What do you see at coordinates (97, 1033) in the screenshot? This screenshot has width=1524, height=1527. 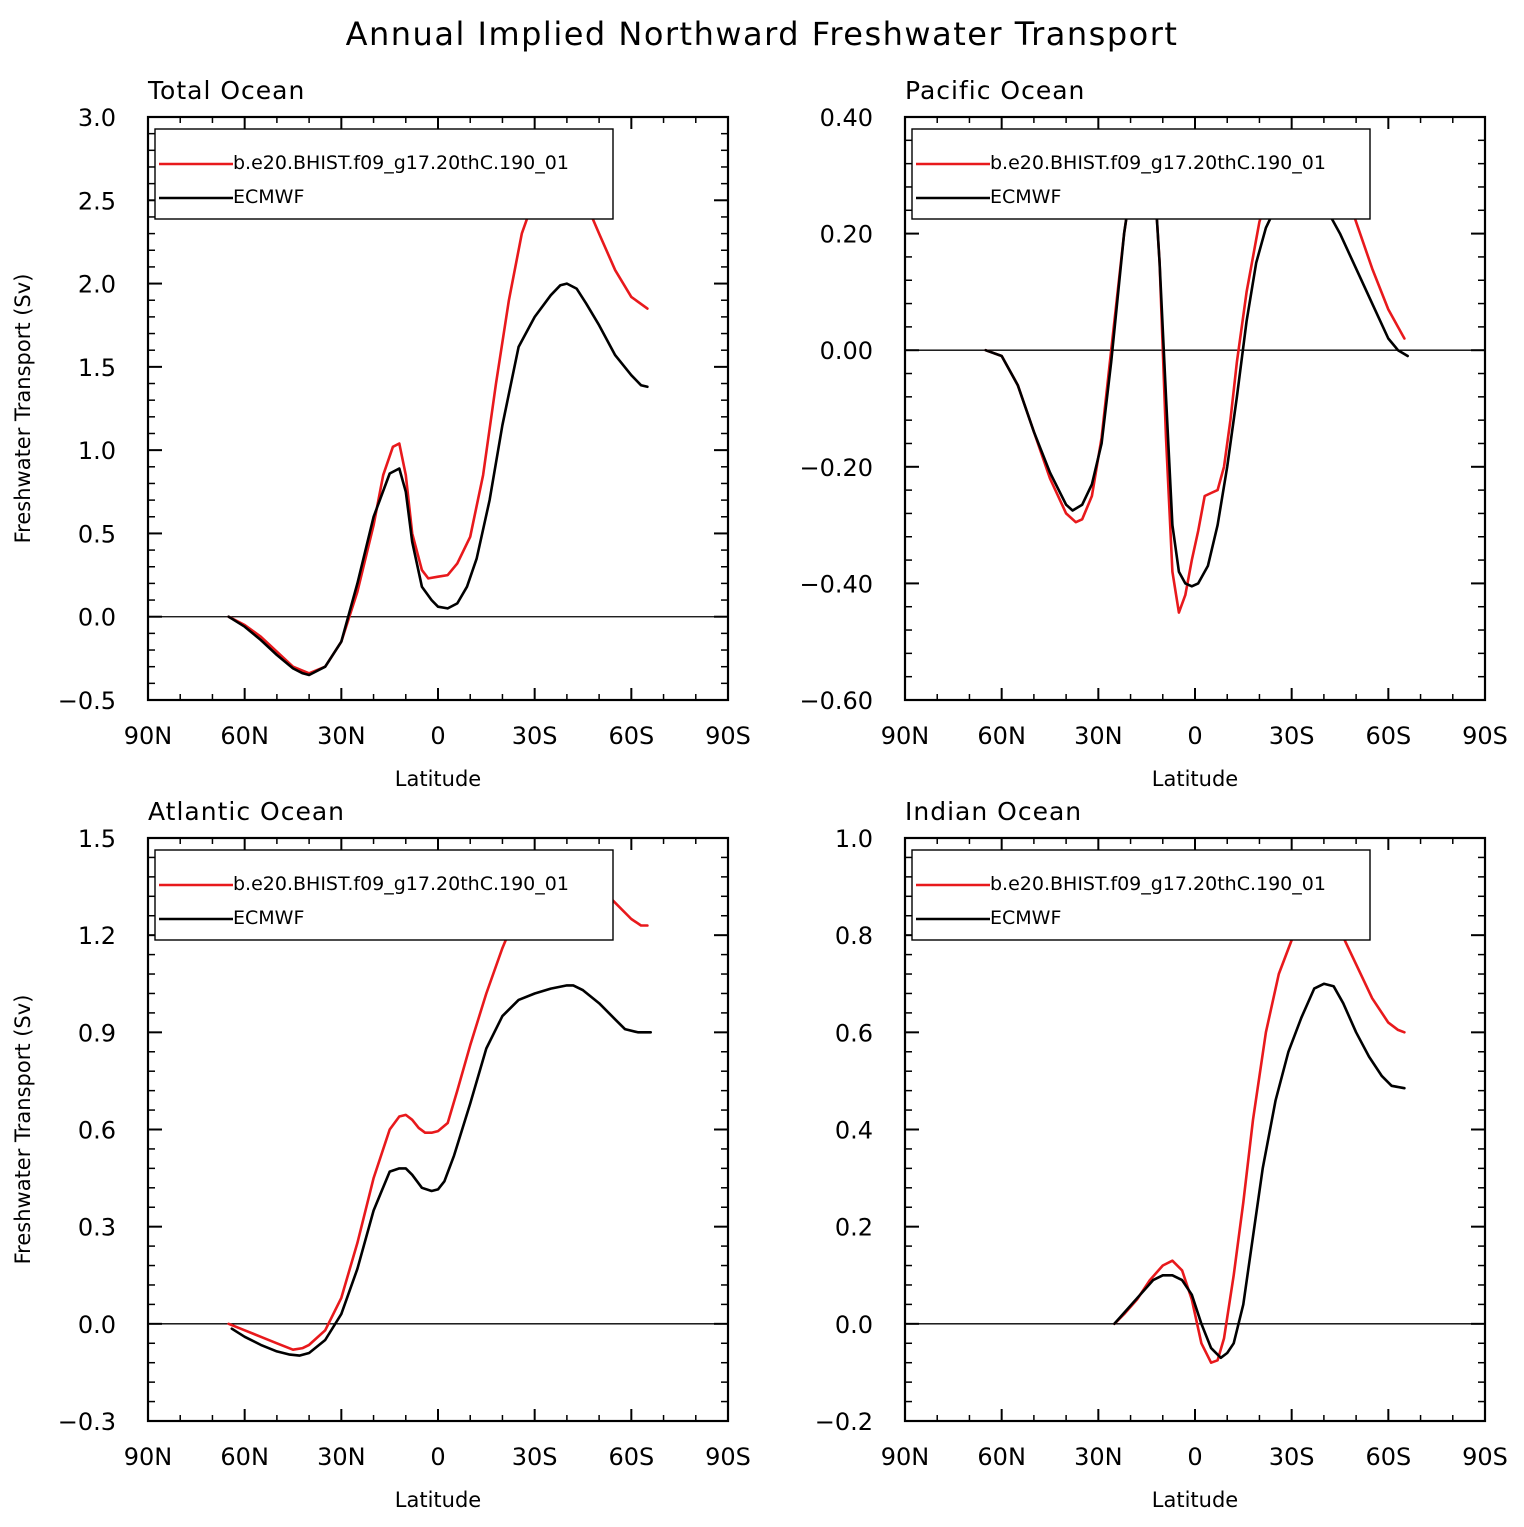 I see `y-tick-label: 0.9` at bounding box center [97, 1033].